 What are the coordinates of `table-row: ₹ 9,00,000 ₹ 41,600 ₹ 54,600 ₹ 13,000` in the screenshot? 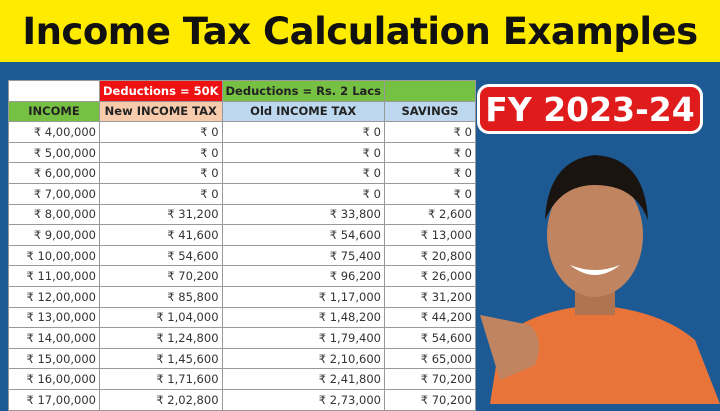 It's located at (242, 235).